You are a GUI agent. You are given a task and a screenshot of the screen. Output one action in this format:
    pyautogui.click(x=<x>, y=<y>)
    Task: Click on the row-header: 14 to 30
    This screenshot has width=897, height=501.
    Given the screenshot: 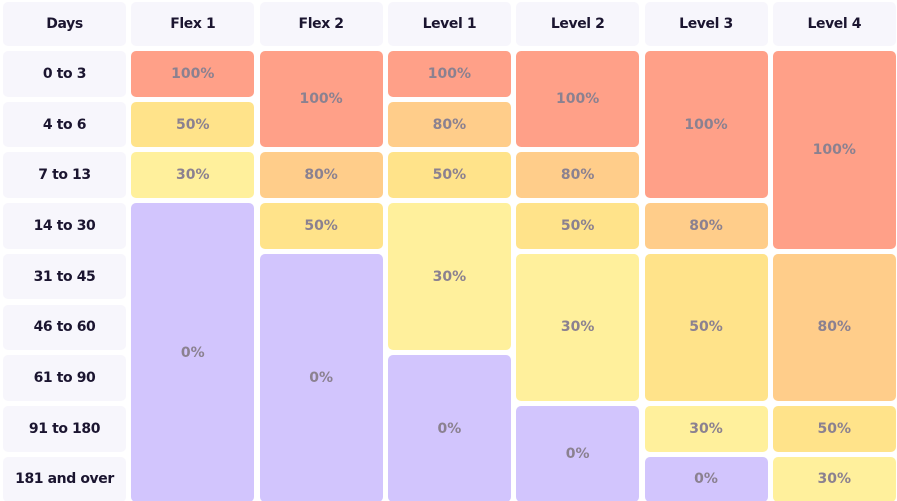 What is the action you would take?
    pyautogui.click(x=64, y=226)
    